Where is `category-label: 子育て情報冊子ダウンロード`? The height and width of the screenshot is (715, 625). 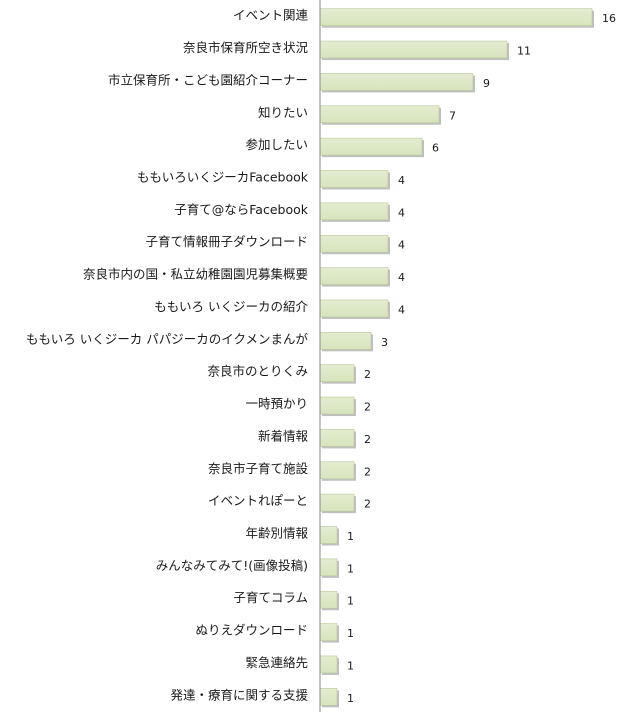 category-label: 子育て情報冊子ダウンロード is located at coordinates (226, 241).